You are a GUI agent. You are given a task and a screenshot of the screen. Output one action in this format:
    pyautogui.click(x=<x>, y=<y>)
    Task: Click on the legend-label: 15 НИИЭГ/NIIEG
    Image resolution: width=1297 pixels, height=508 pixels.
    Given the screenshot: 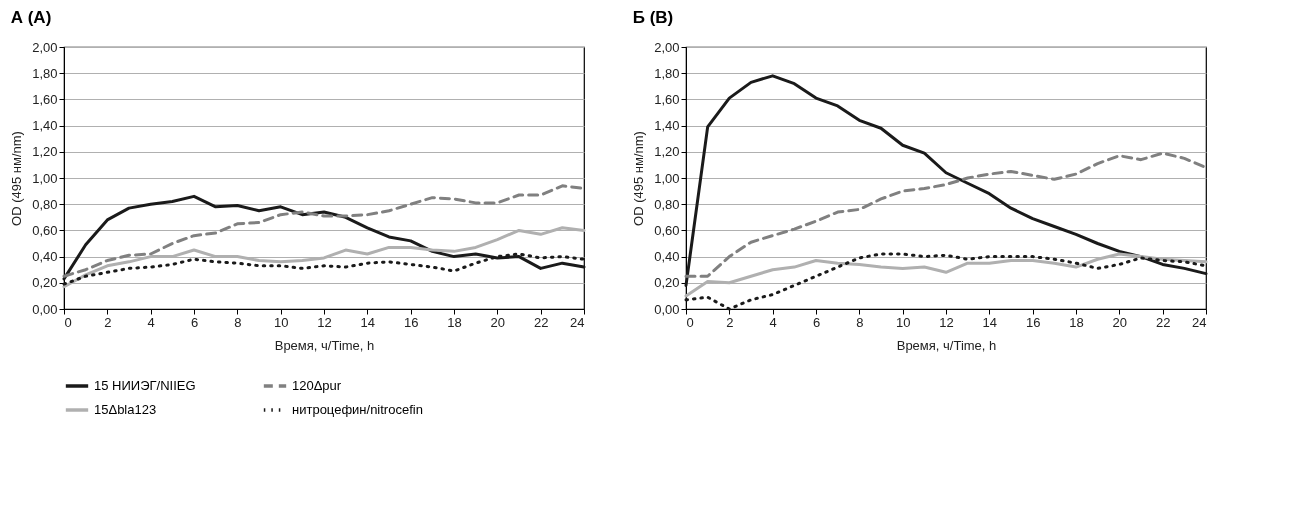 What is the action you would take?
    pyautogui.click(x=145, y=385)
    